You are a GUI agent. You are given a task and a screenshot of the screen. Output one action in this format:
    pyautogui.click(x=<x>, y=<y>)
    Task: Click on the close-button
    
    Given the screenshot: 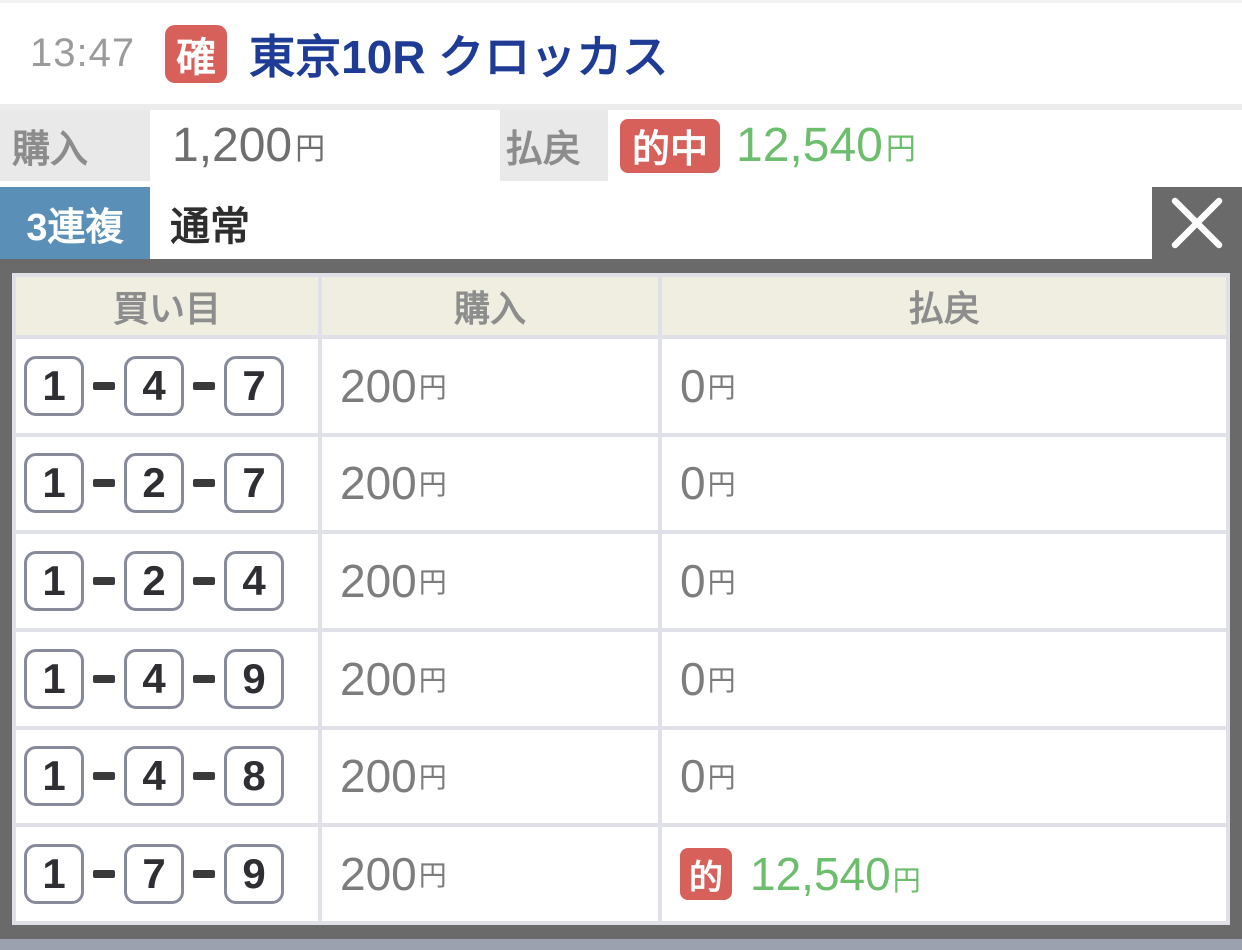 What is the action you would take?
    pyautogui.click(x=1197, y=223)
    